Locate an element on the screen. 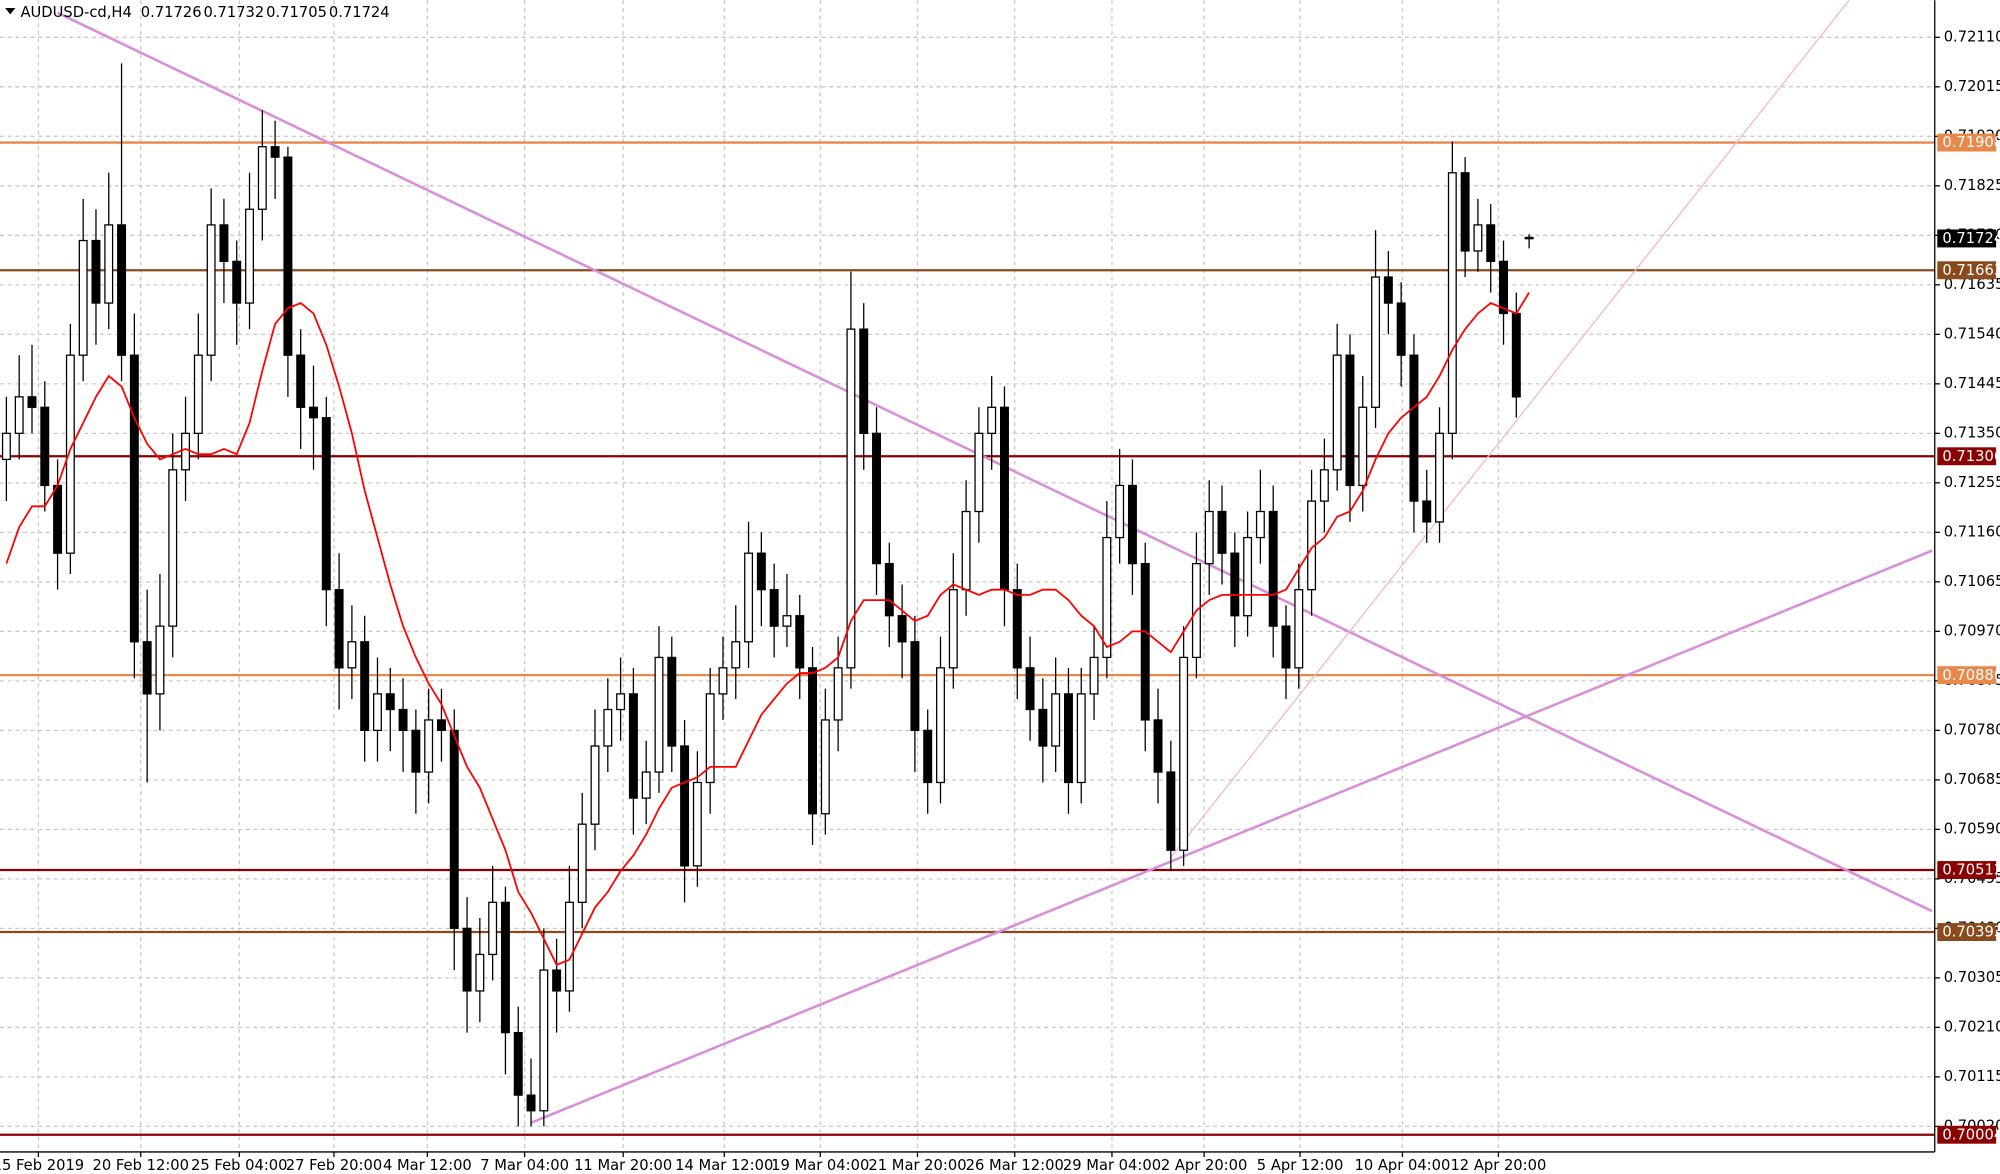  x-tick-label: 12 Apr 20:00 is located at coordinates (1498, 1165).